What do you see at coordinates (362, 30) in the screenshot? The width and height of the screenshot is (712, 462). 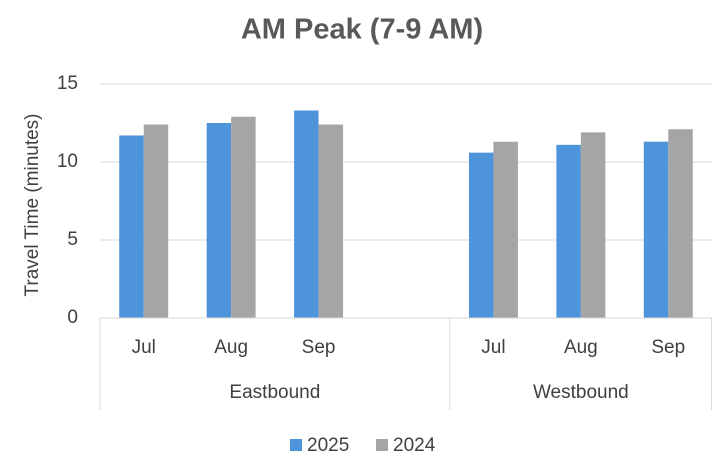 I see `chart-title: AM Peak (7-9 AM)` at bounding box center [362, 30].